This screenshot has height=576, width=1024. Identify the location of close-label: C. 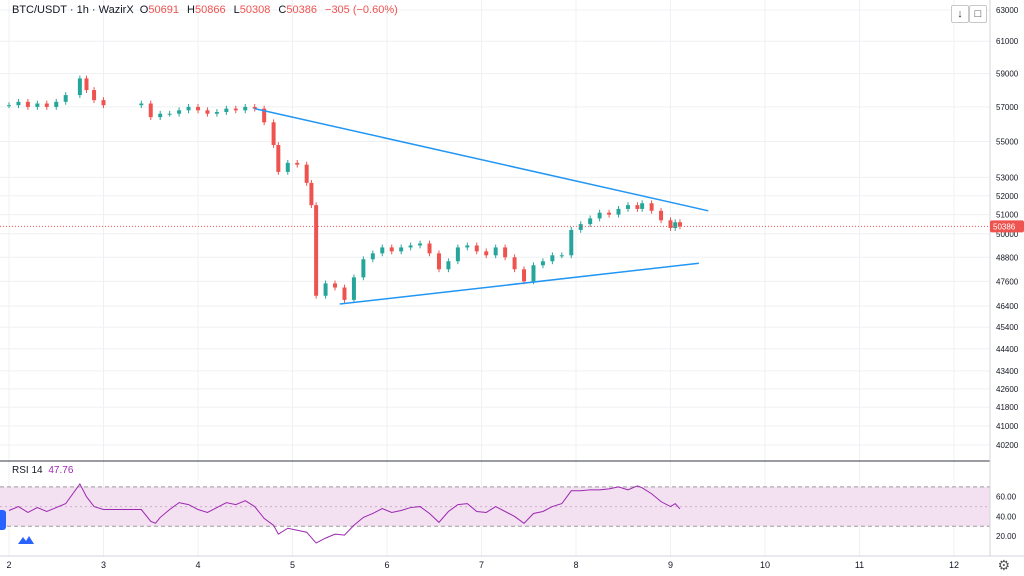
(282, 10).